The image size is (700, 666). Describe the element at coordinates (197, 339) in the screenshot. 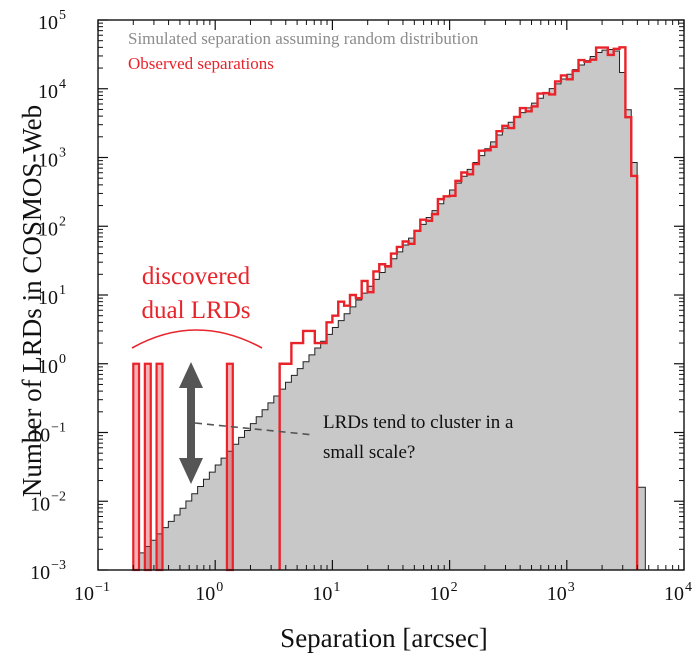

I see `annotation-arc` at that location.